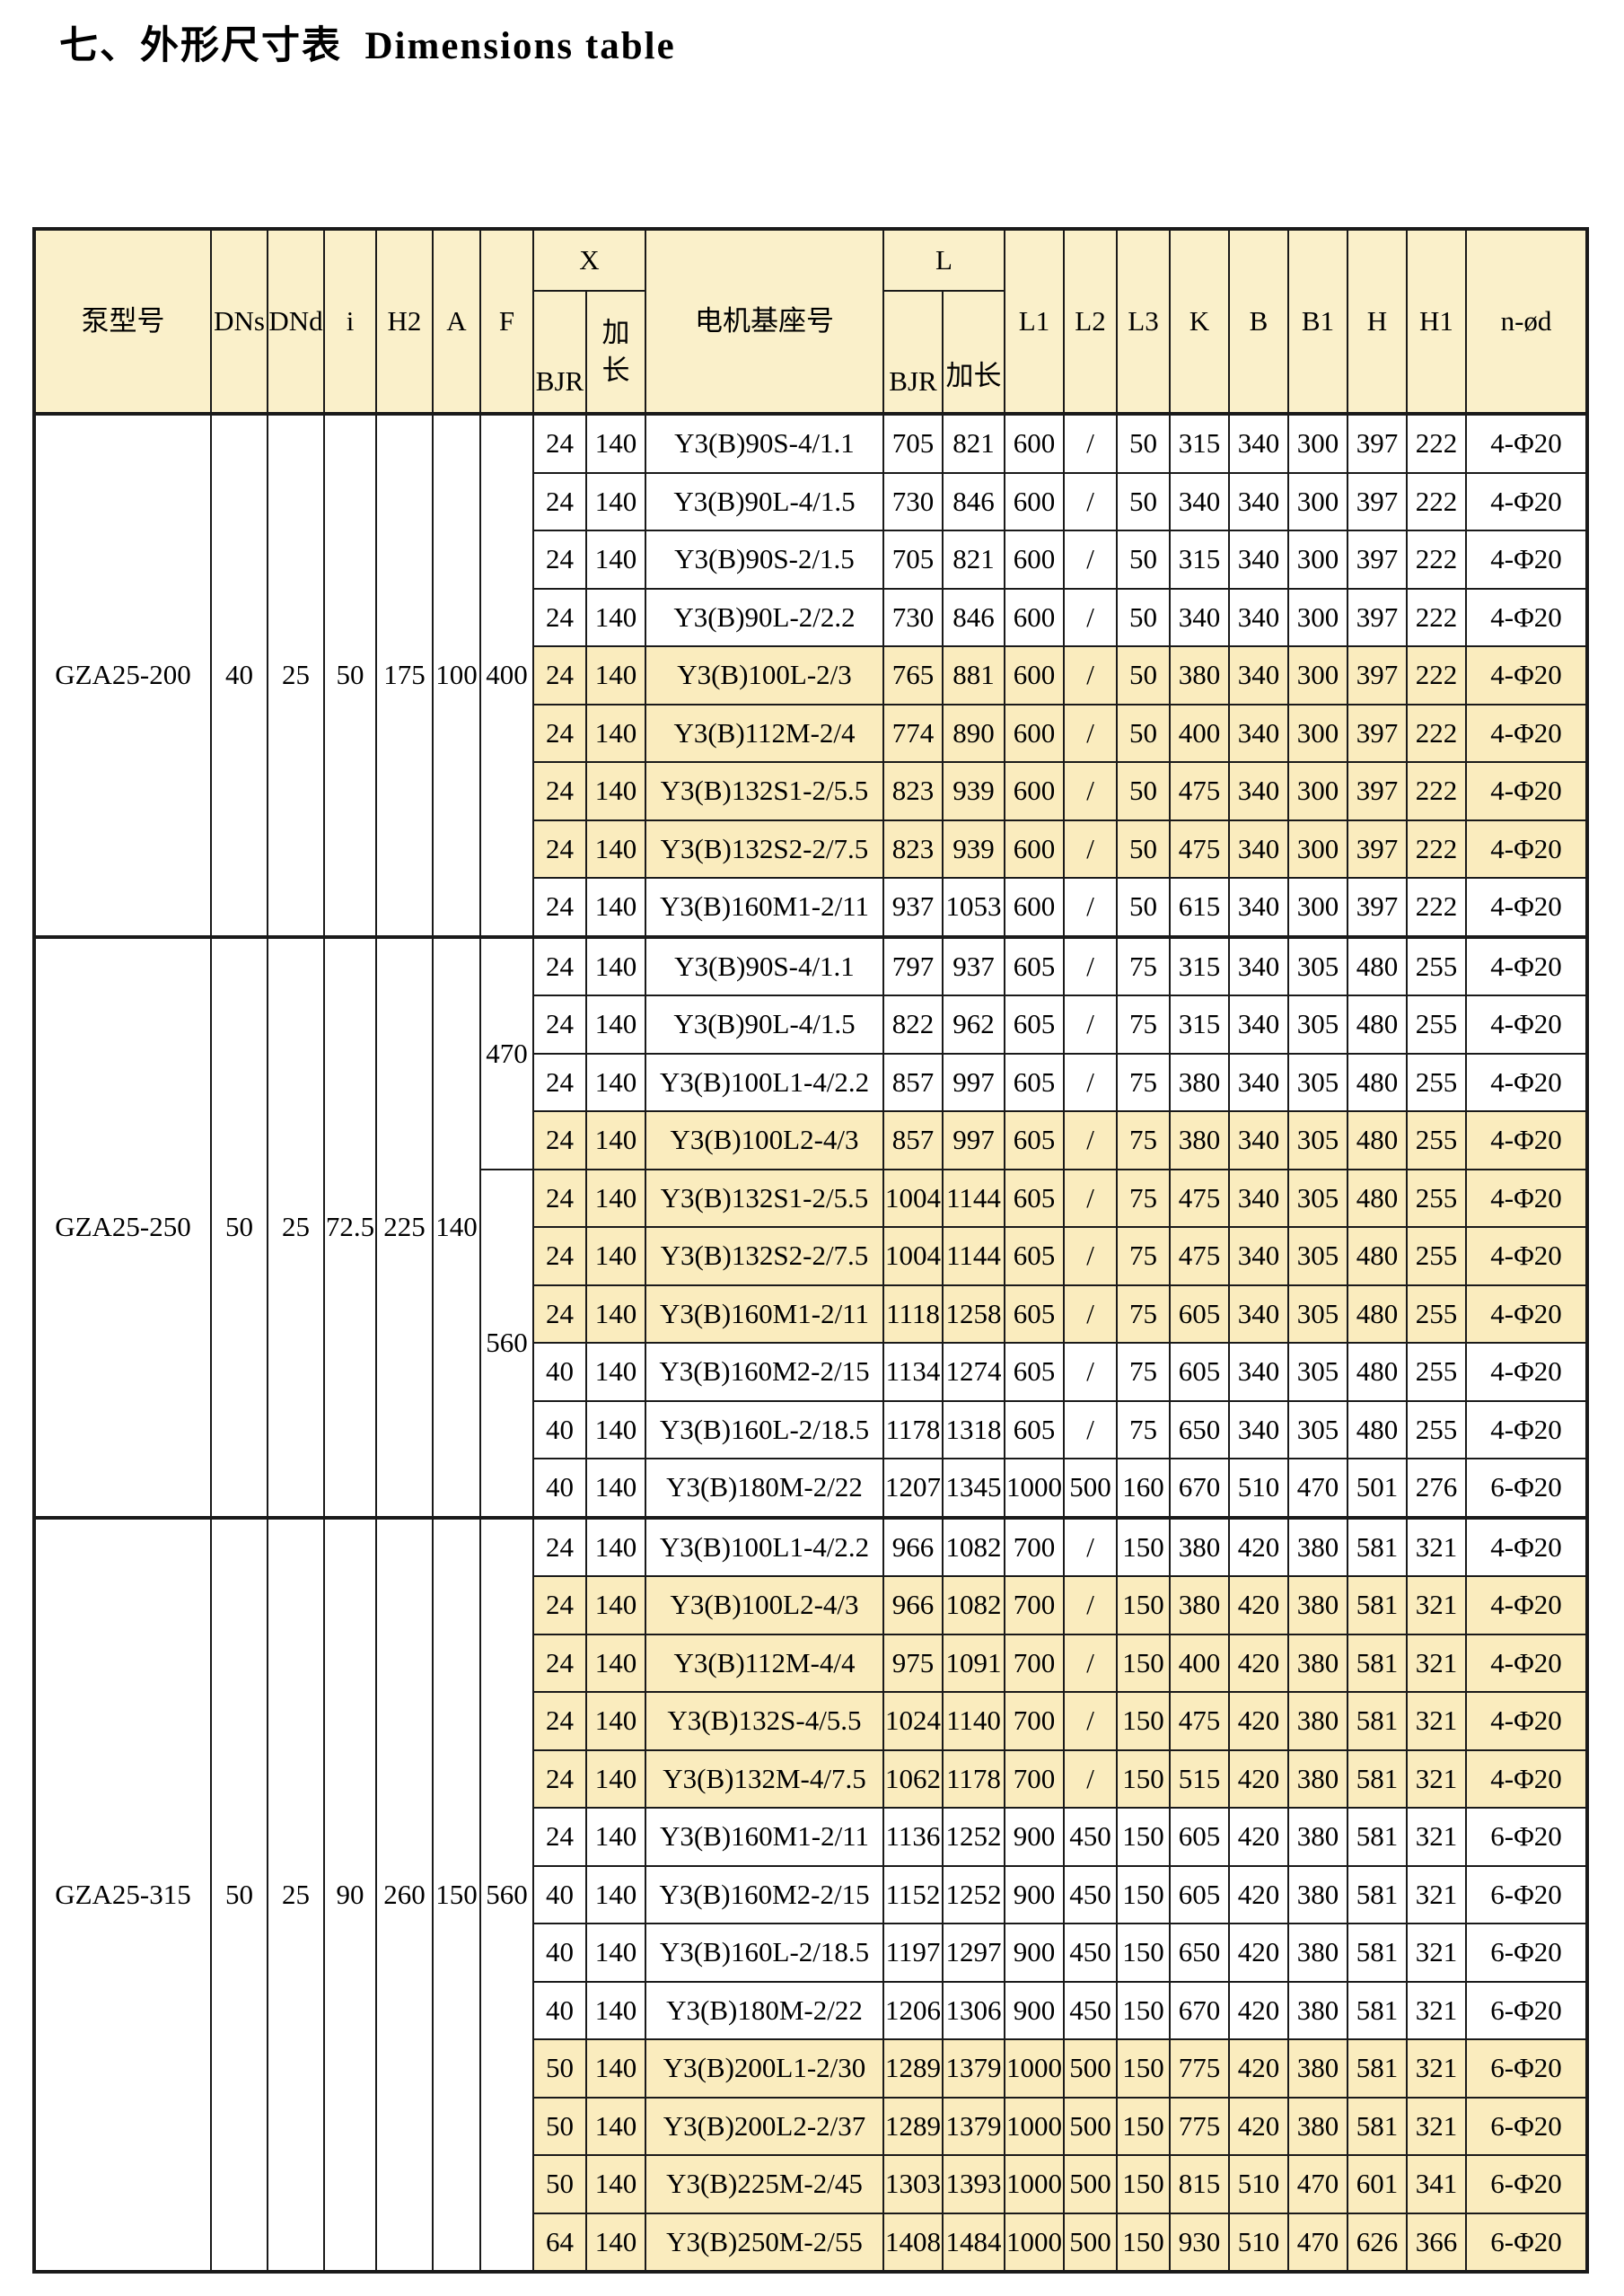 Image resolution: width=1624 pixels, height=2296 pixels. I want to click on l-ext-cell: 890, so click(973, 733).